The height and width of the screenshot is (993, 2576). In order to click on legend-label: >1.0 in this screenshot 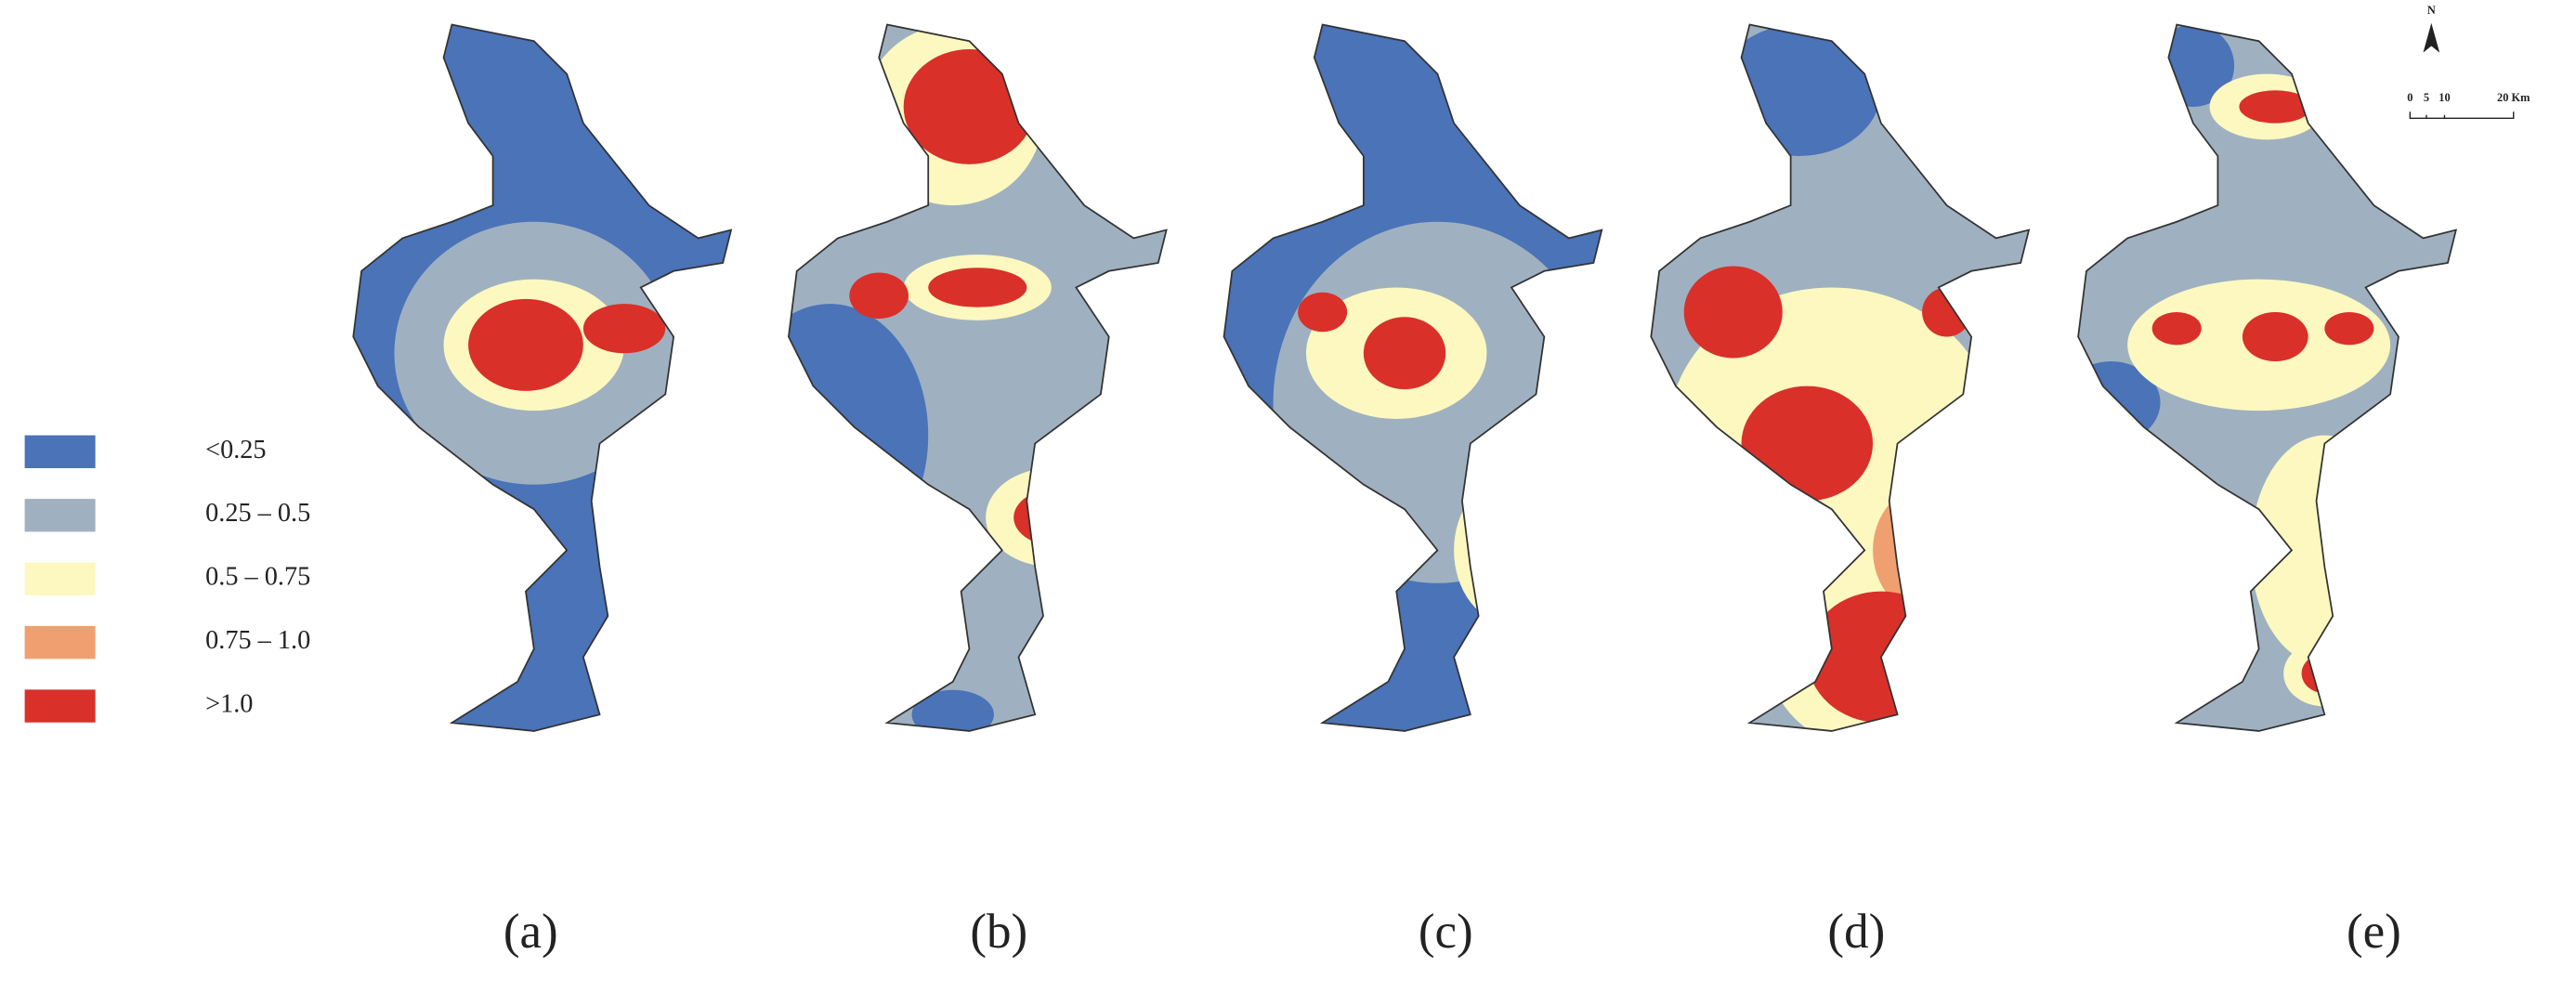, I will do `click(229, 704)`.